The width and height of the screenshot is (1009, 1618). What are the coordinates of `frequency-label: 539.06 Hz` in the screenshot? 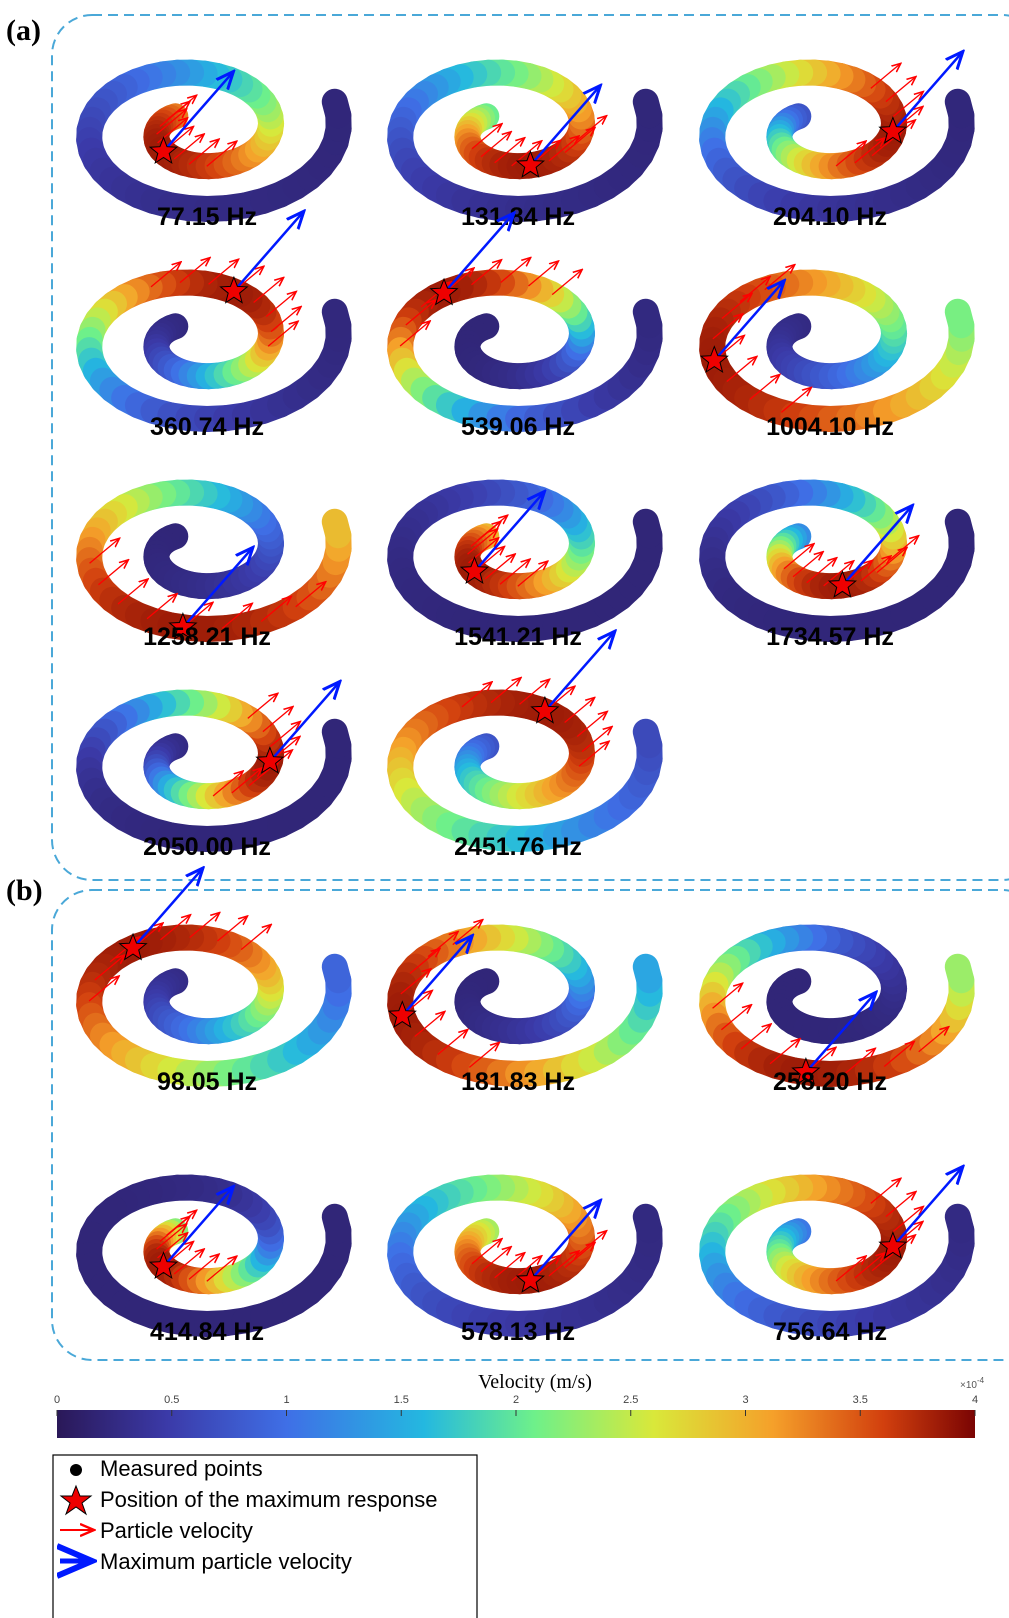 It's located at (518, 427).